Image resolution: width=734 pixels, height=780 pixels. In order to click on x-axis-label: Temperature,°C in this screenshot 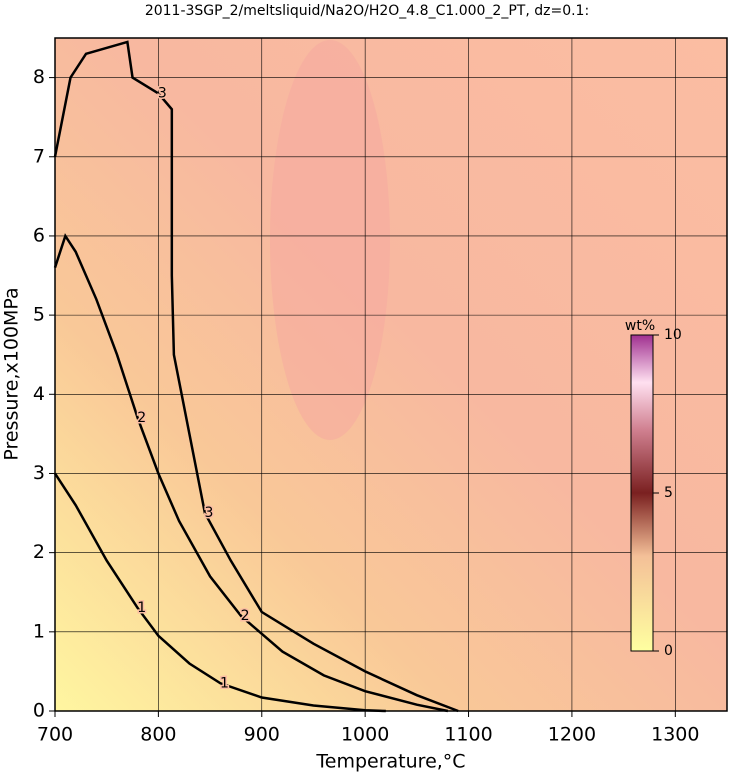, I will do `click(390, 762)`.